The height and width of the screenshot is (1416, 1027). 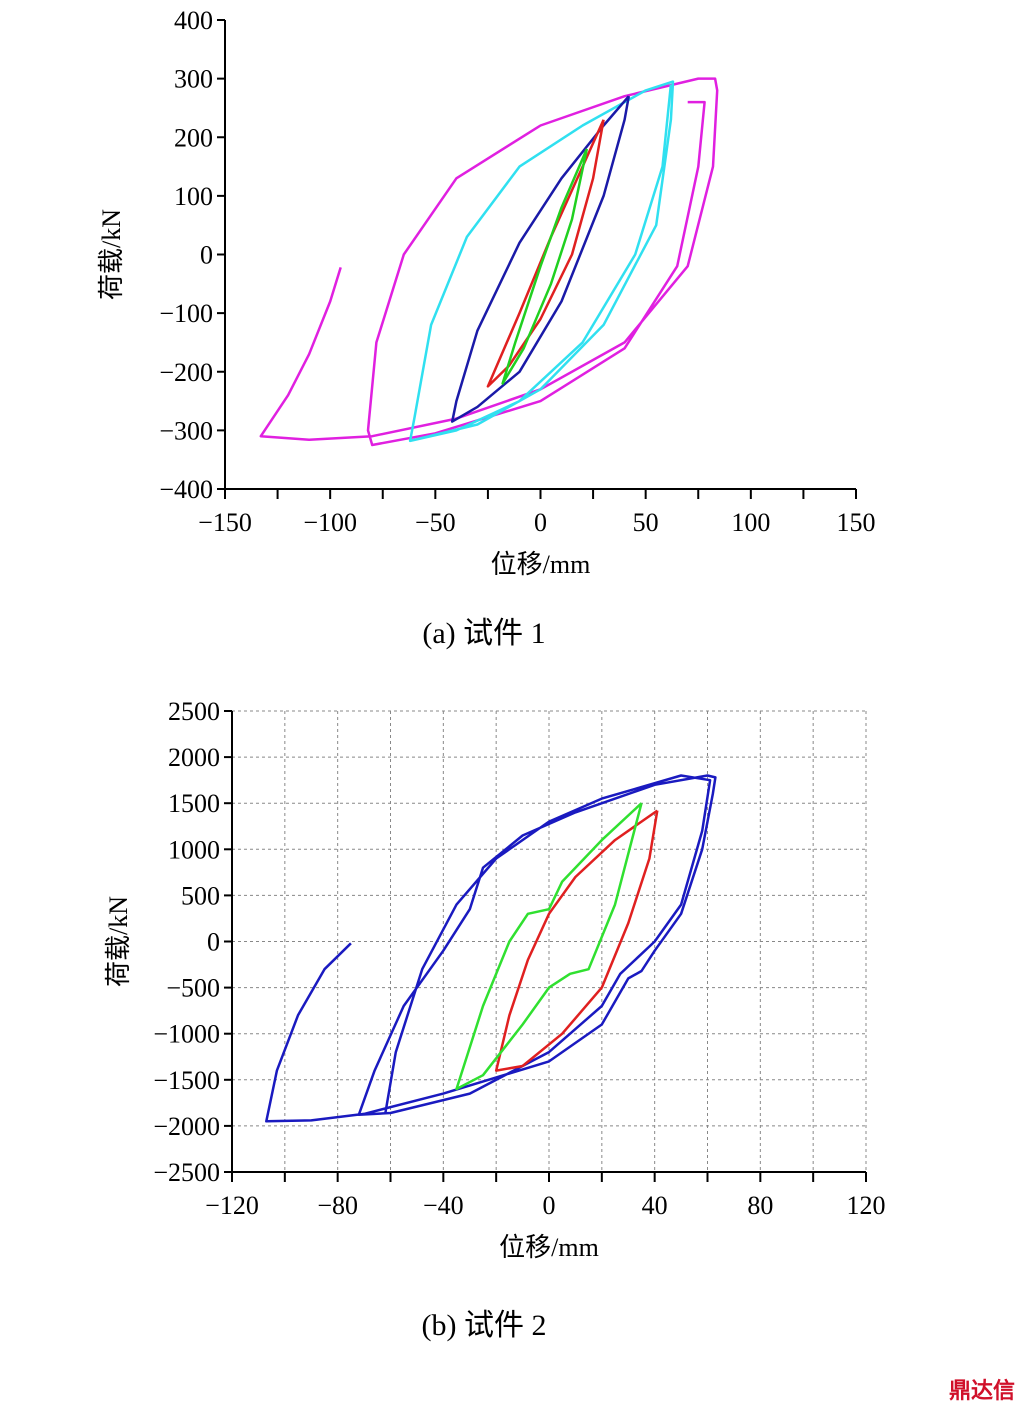 What do you see at coordinates (194, 803) in the screenshot?
I see `y-tick-label: 1500` at bounding box center [194, 803].